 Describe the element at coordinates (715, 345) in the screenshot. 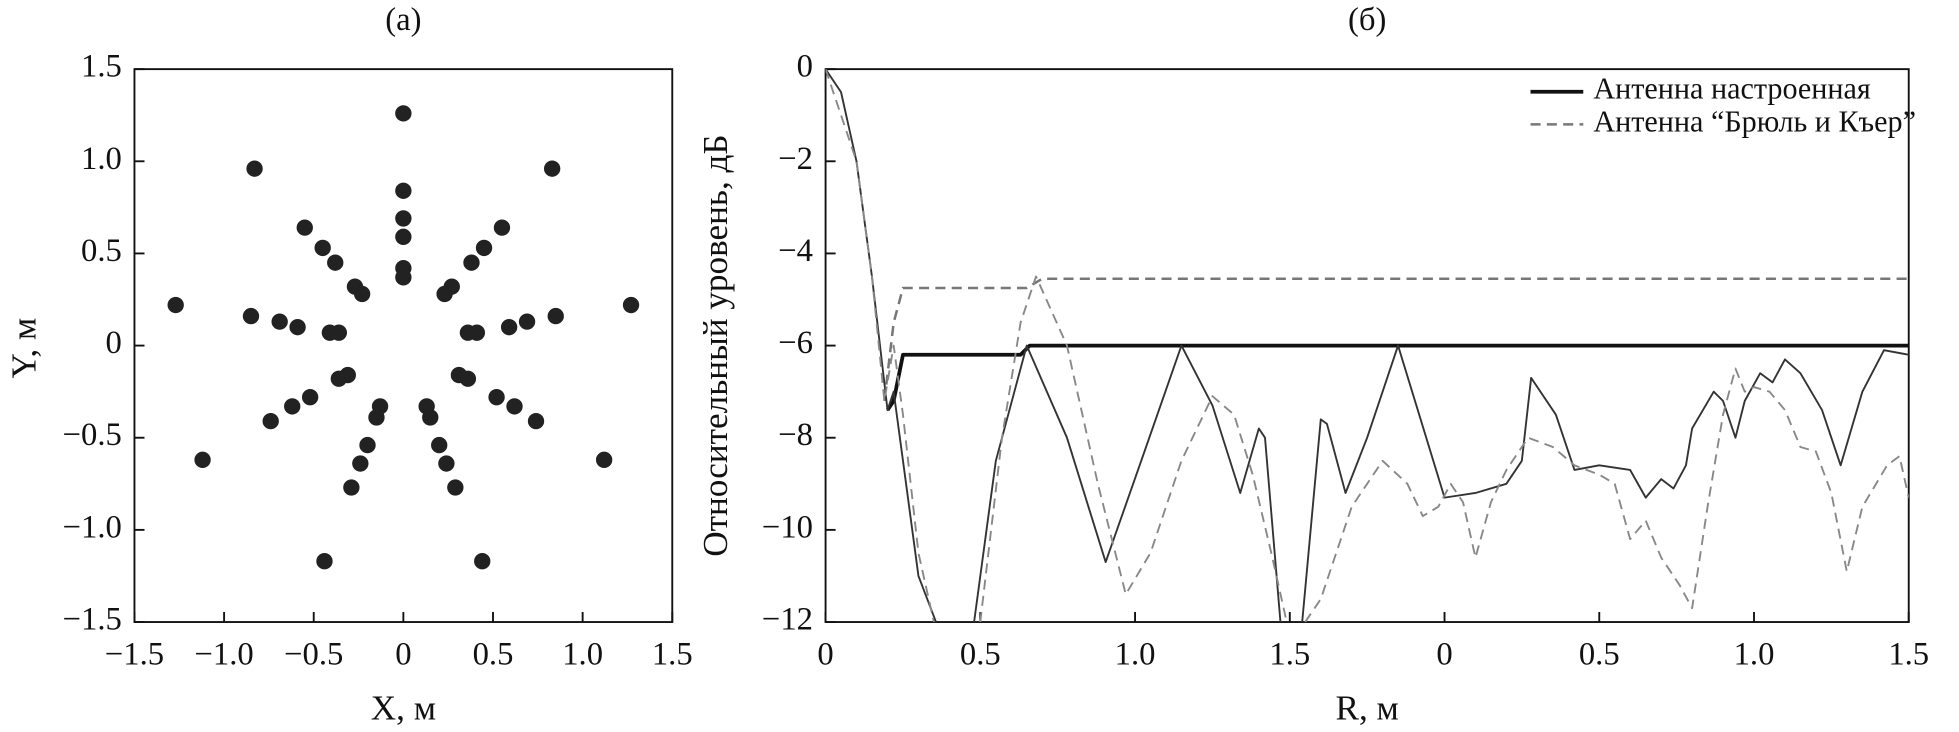

I see `y-axis-label: Относительный уровень, дБ` at that location.